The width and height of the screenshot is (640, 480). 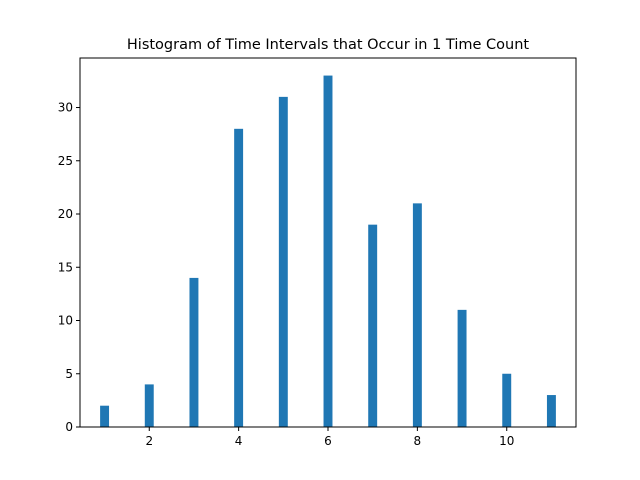 I want to click on x-tick-label: 10, so click(x=506, y=441).